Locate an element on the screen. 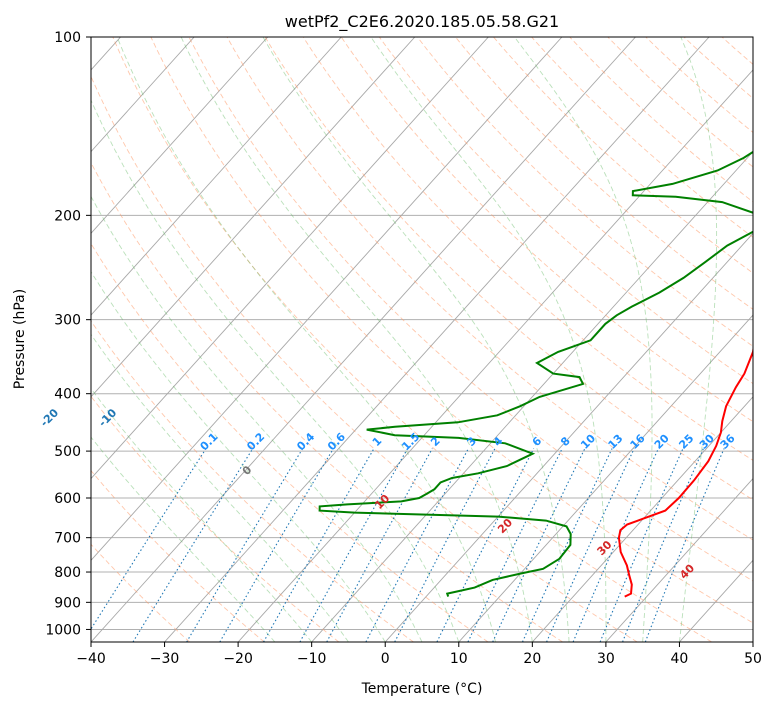  temperature-line is located at coordinates (685, 471).